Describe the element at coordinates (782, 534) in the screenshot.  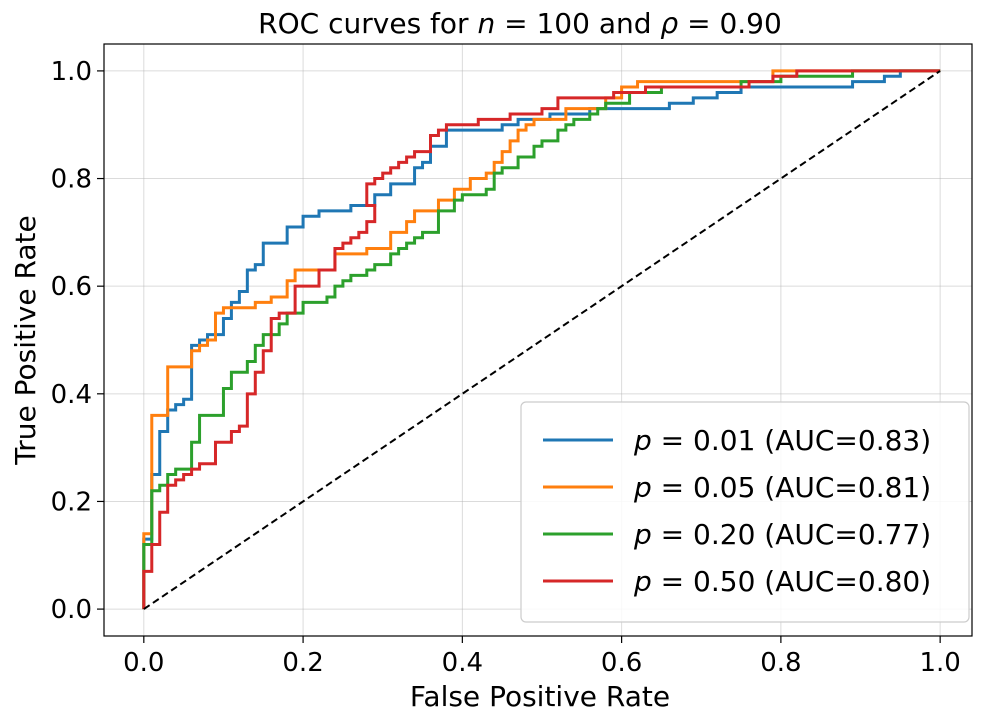
I see `legend-label-series-3: p = 0.20 (AUC=0.77)` at that location.